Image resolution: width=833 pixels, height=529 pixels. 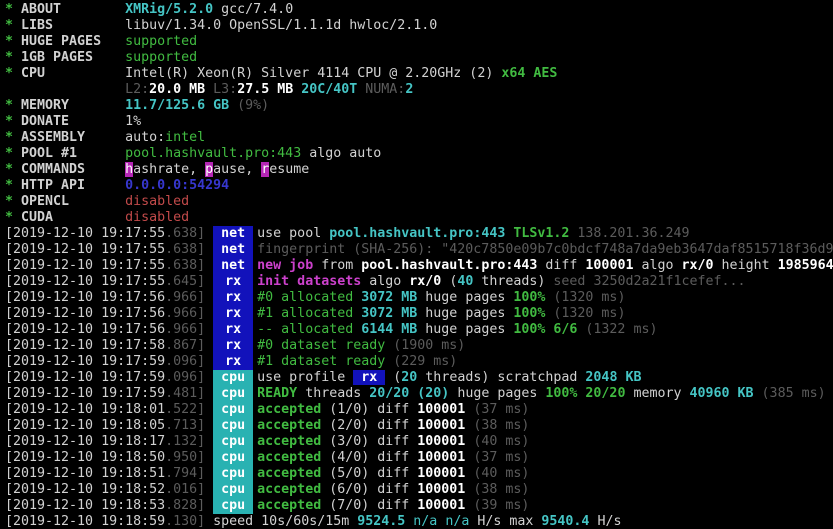 I want to click on text-segment: (39 ms), so click(x=497, y=505).